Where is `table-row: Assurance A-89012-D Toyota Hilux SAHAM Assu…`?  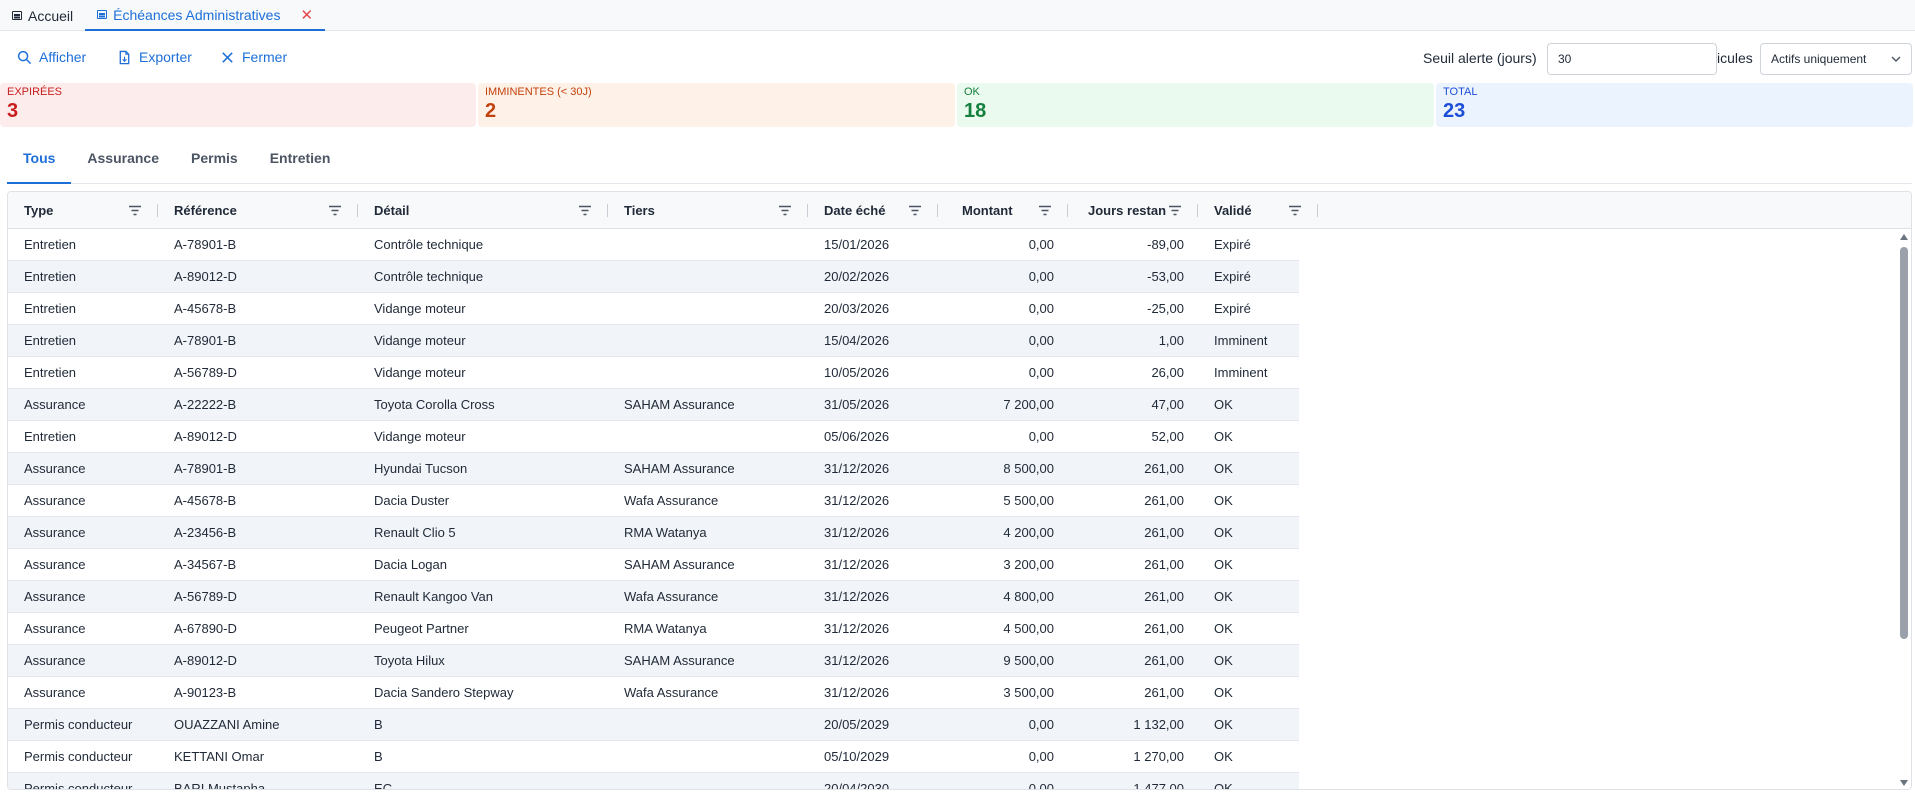 table-row: Assurance A-89012-D Toyota Hilux SAHAM Assu… is located at coordinates (653, 661).